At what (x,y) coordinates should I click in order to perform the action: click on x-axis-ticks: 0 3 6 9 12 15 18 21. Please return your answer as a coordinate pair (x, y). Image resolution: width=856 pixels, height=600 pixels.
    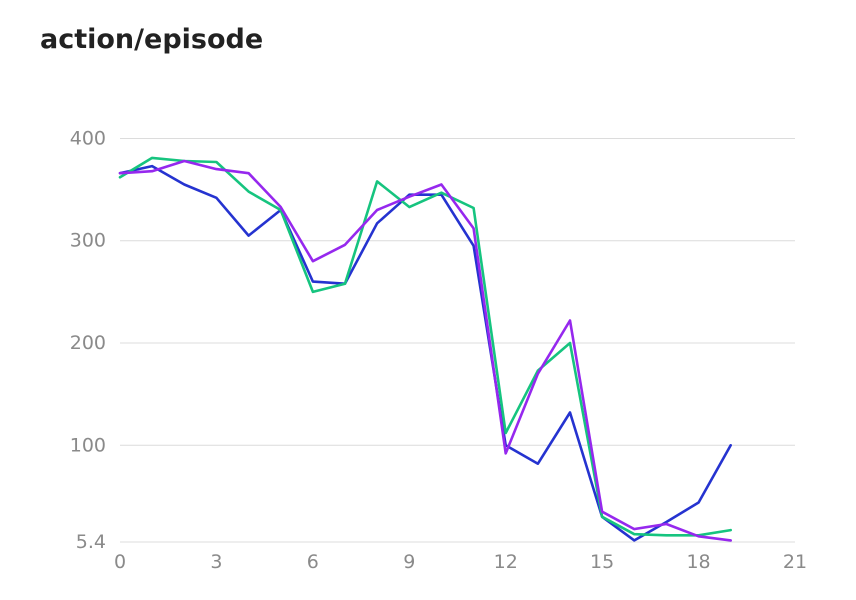
    Looking at the image, I should click on (460, 562).